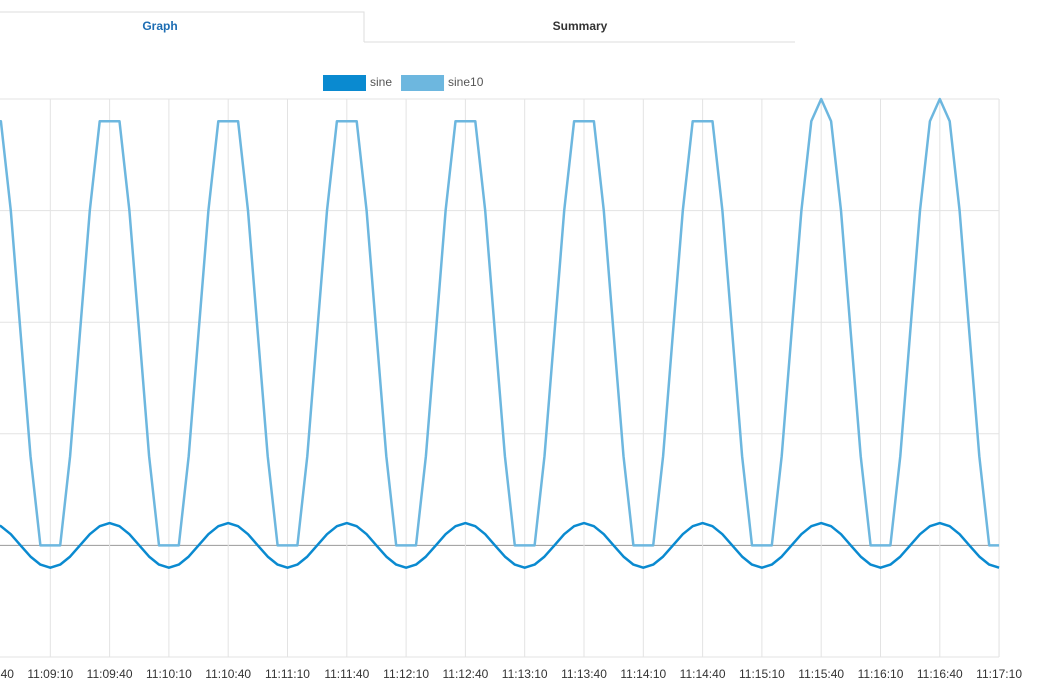  What do you see at coordinates (643, 674) in the screenshot?
I see `x-tick-label: 11:14:10` at bounding box center [643, 674].